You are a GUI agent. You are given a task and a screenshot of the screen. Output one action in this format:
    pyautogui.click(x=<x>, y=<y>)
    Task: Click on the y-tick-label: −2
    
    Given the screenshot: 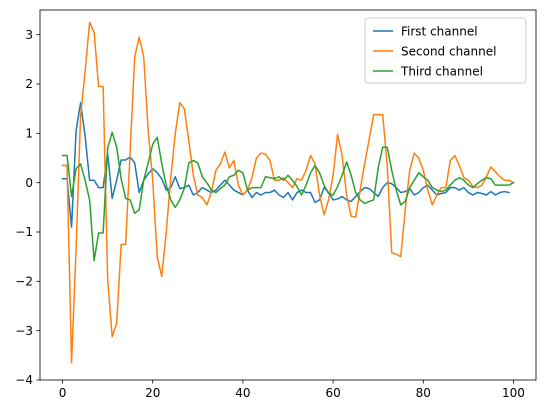 What is the action you would take?
    pyautogui.click(x=24, y=282)
    